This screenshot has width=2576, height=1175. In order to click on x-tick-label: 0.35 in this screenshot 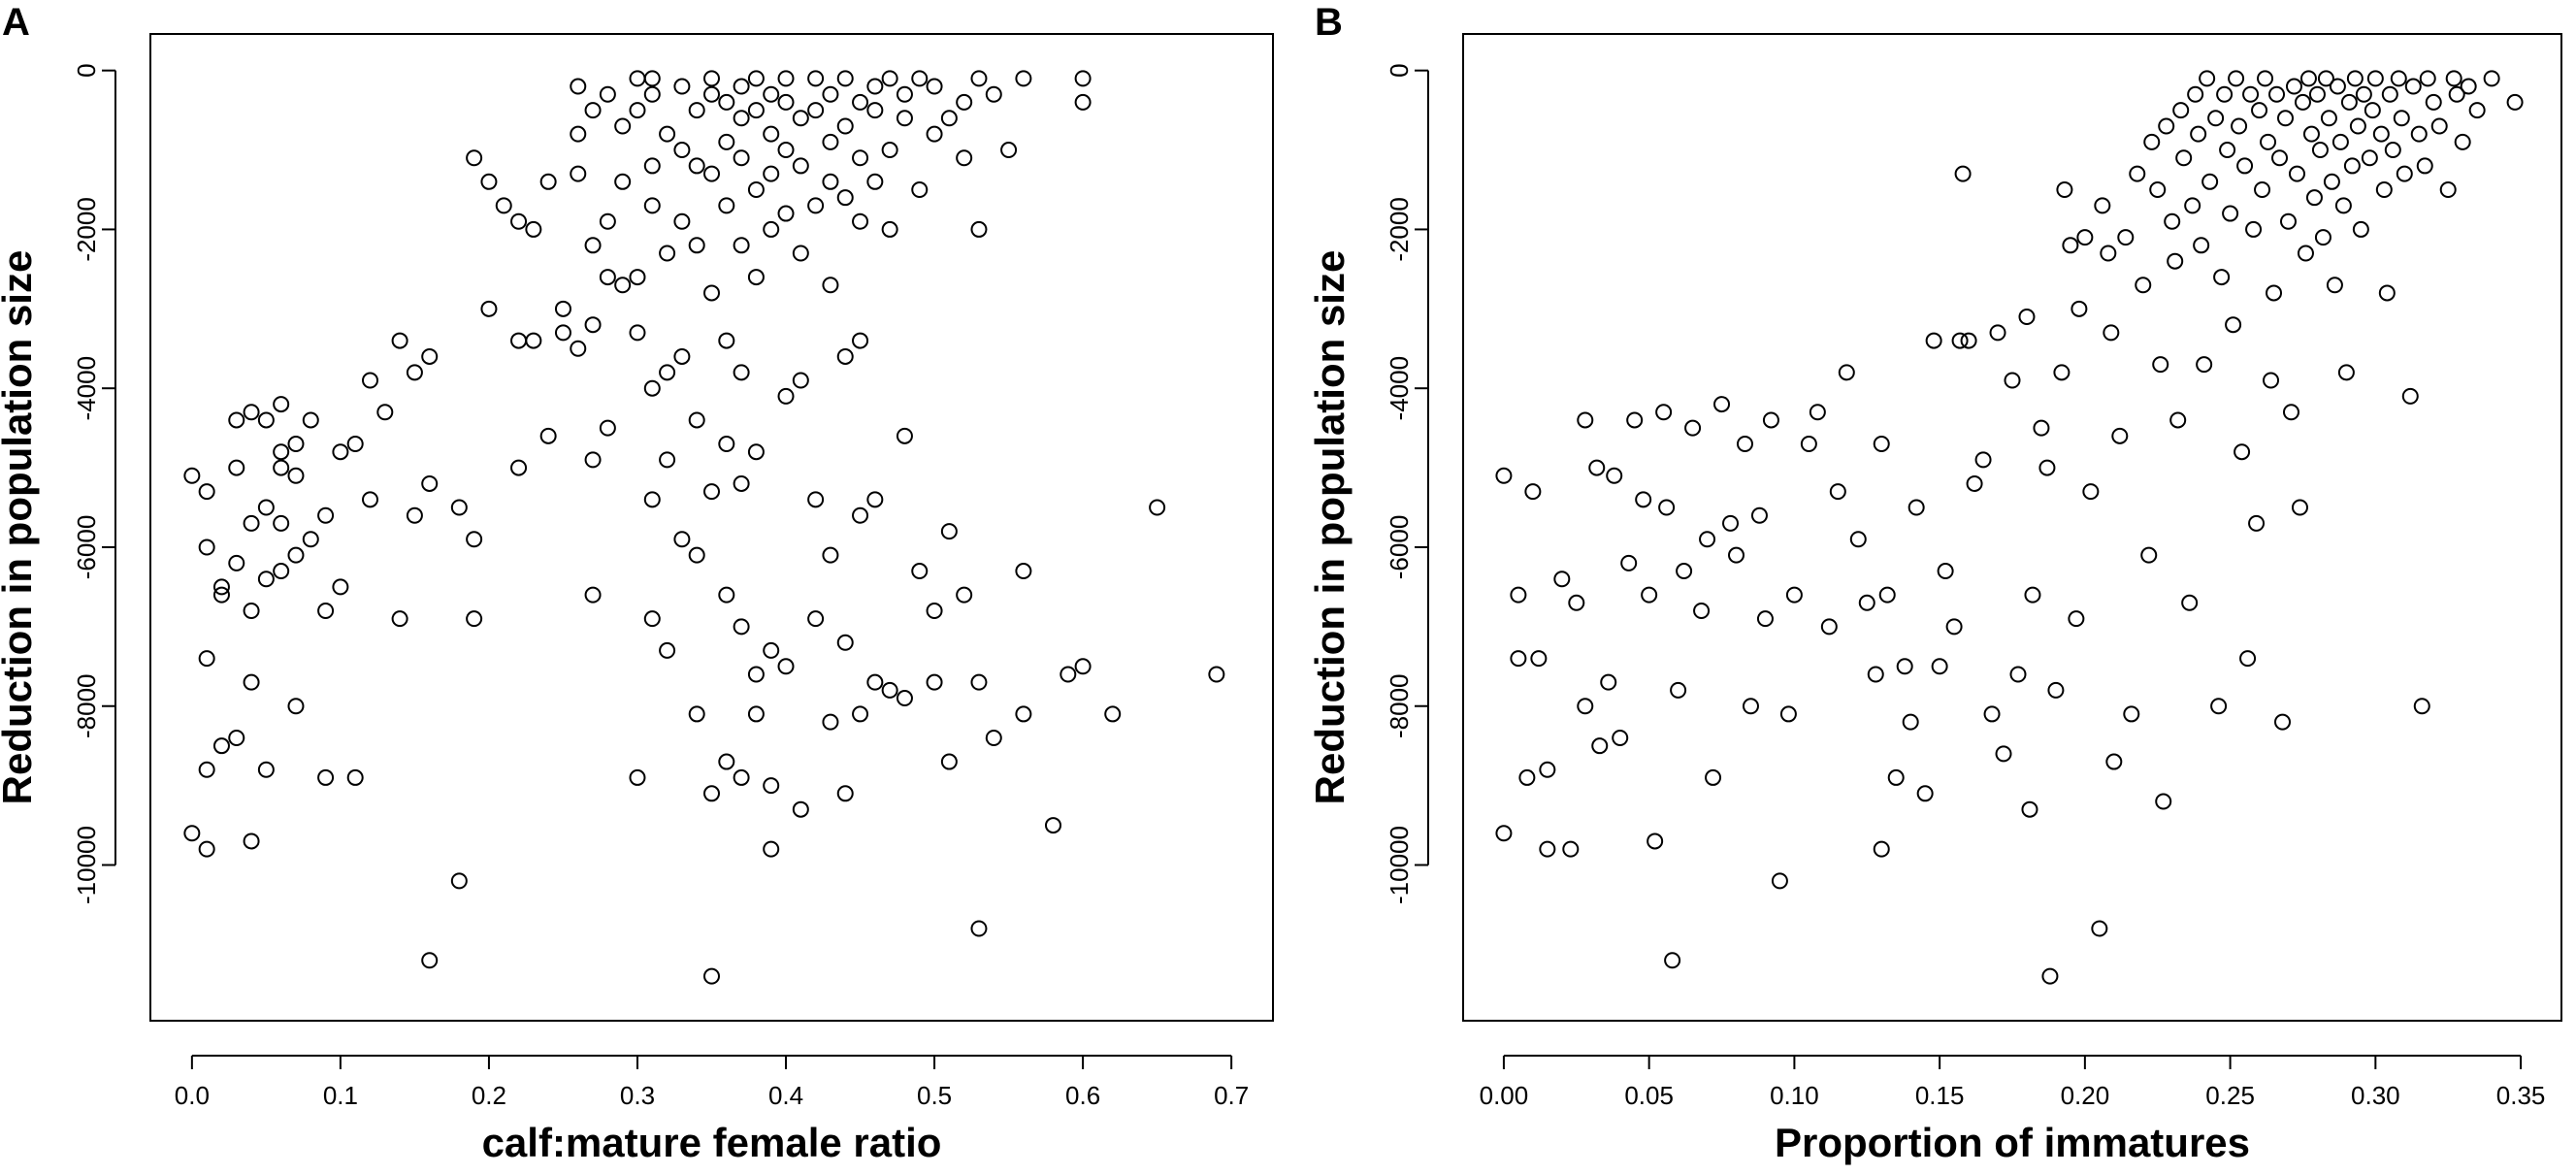, I will do `click(2521, 1095)`.